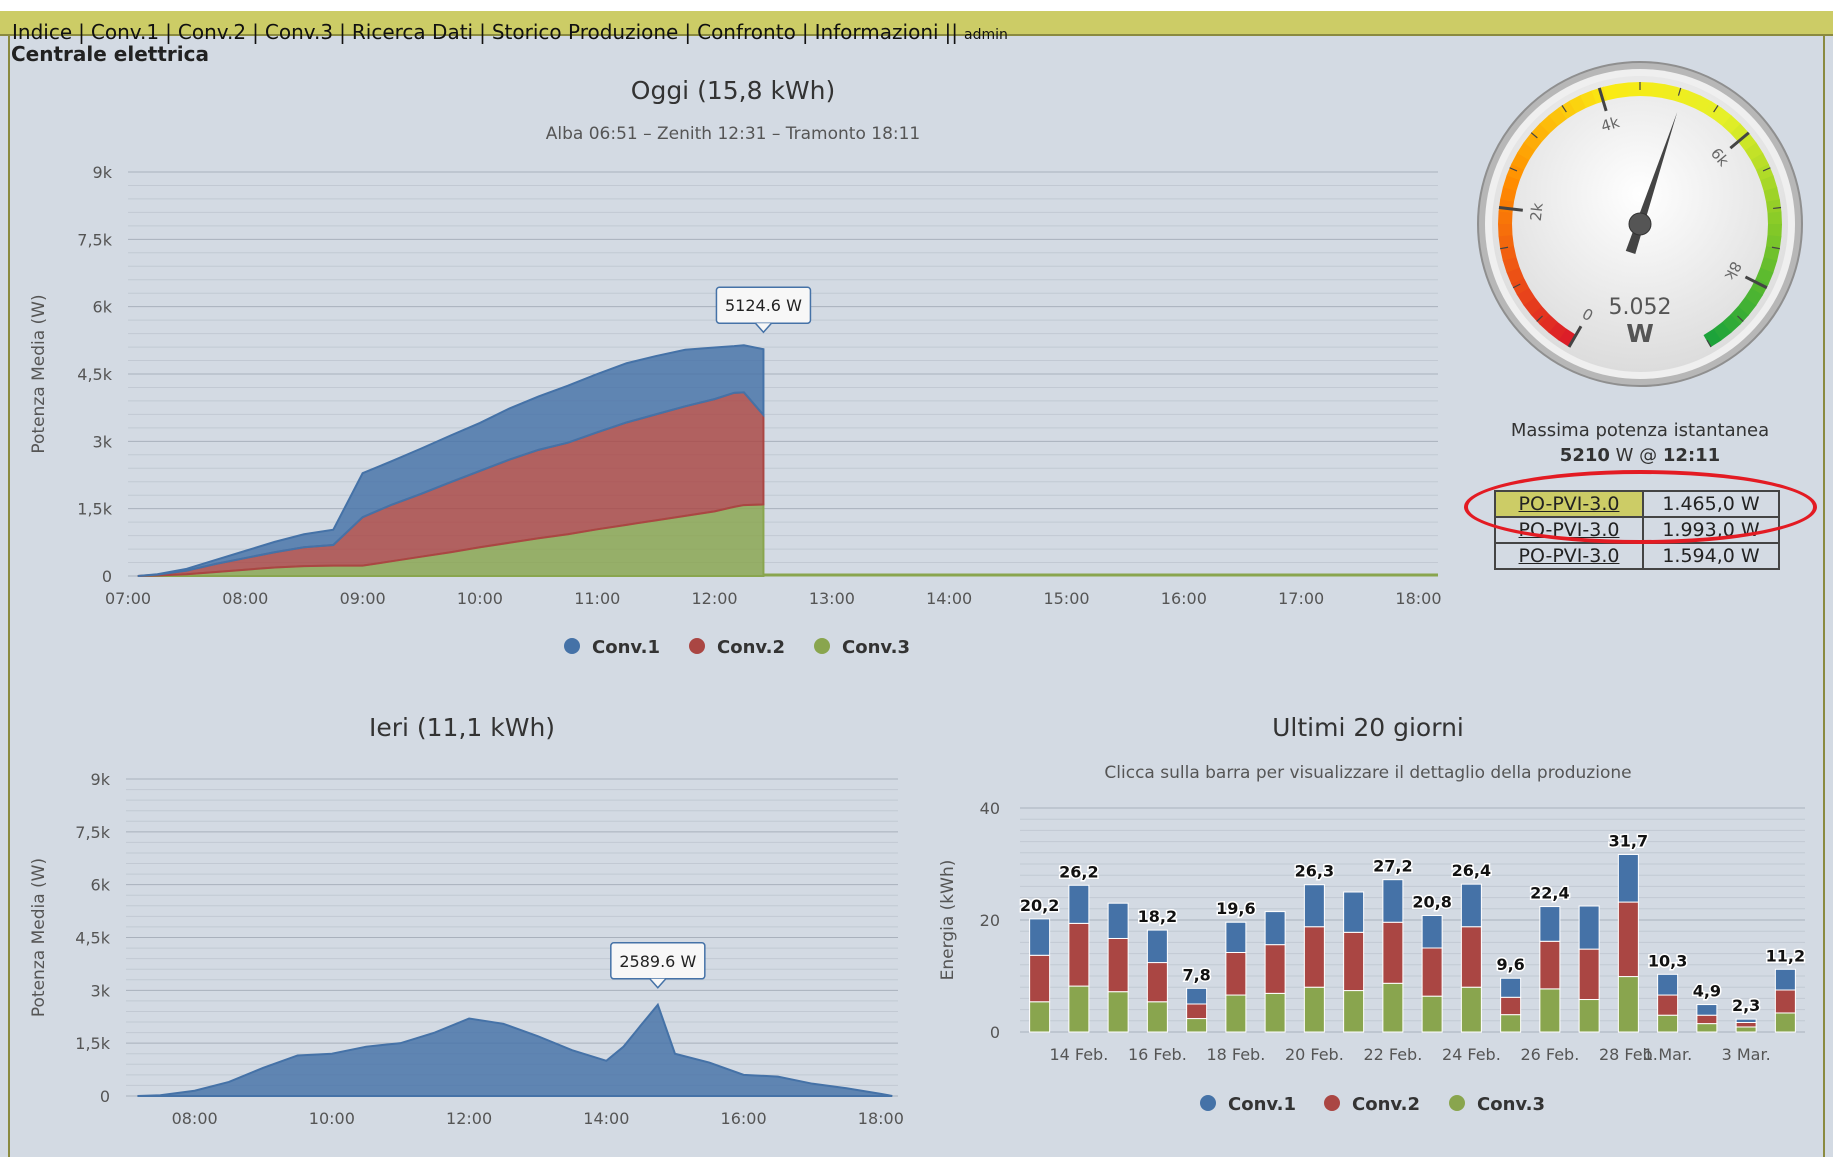  Describe the element at coordinates (1569, 556) in the screenshot. I see `converter-link: PO-PVI-3.0` at that location.